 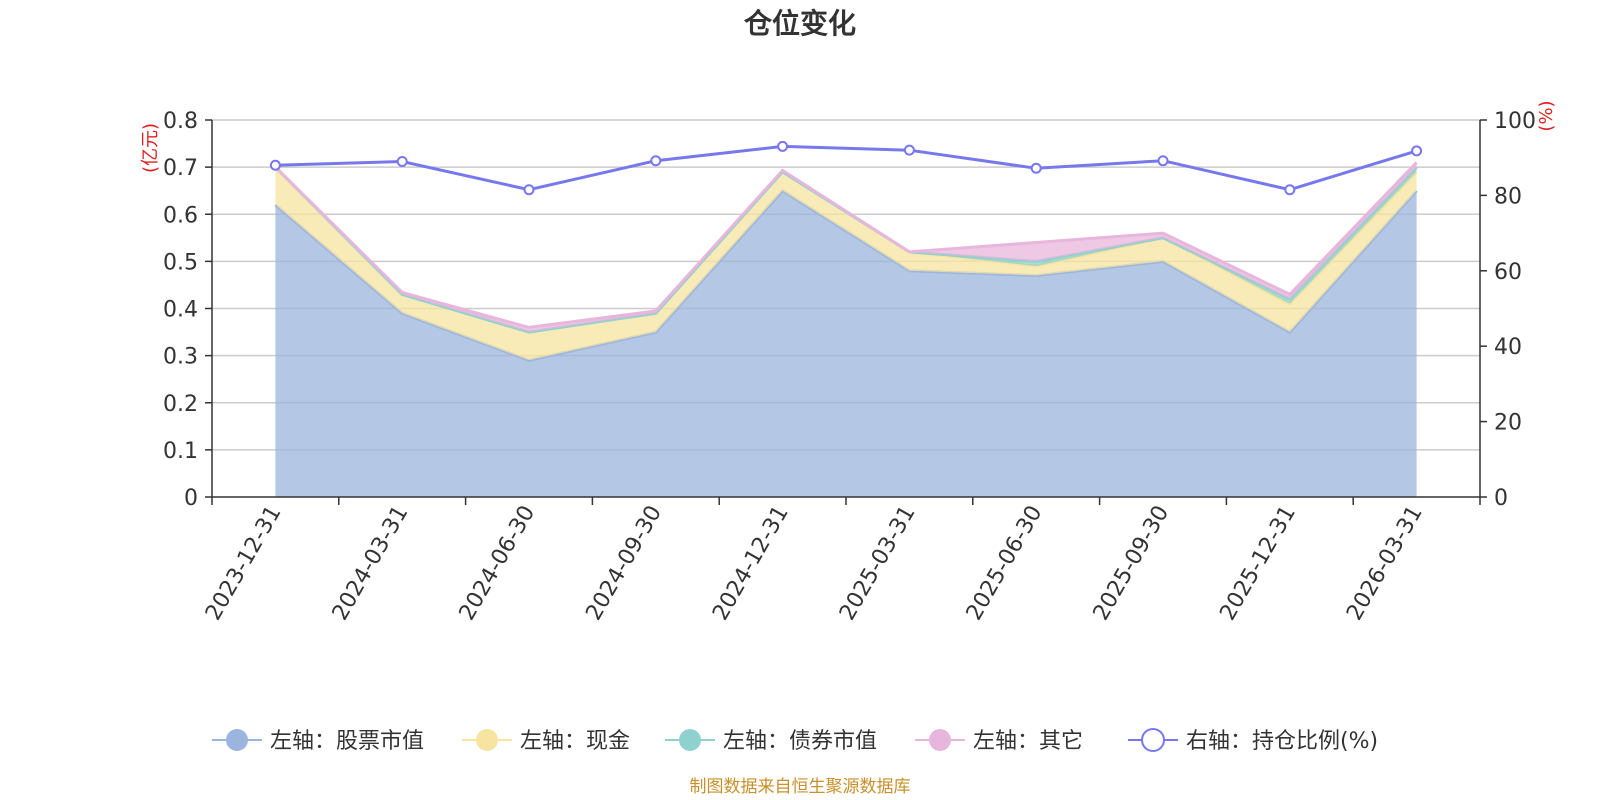 What do you see at coordinates (800, 23) in the screenshot?
I see `chart-title: 仓位变化` at bounding box center [800, 23].